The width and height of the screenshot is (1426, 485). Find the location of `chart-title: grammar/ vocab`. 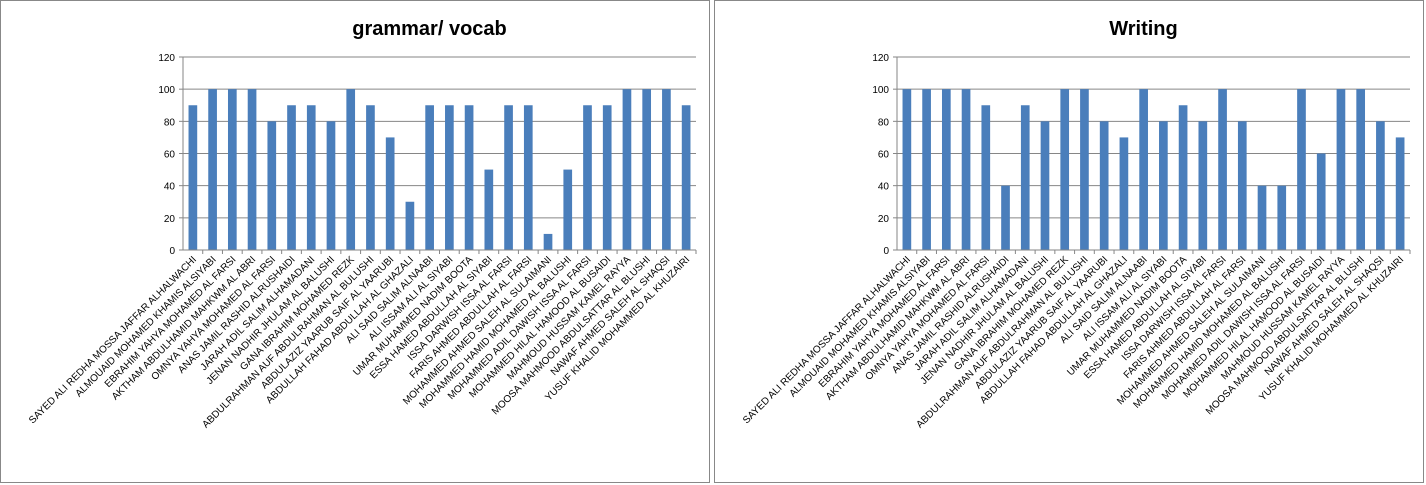

chart-title: grammar/ vocab is located at coordinates (429, 29).